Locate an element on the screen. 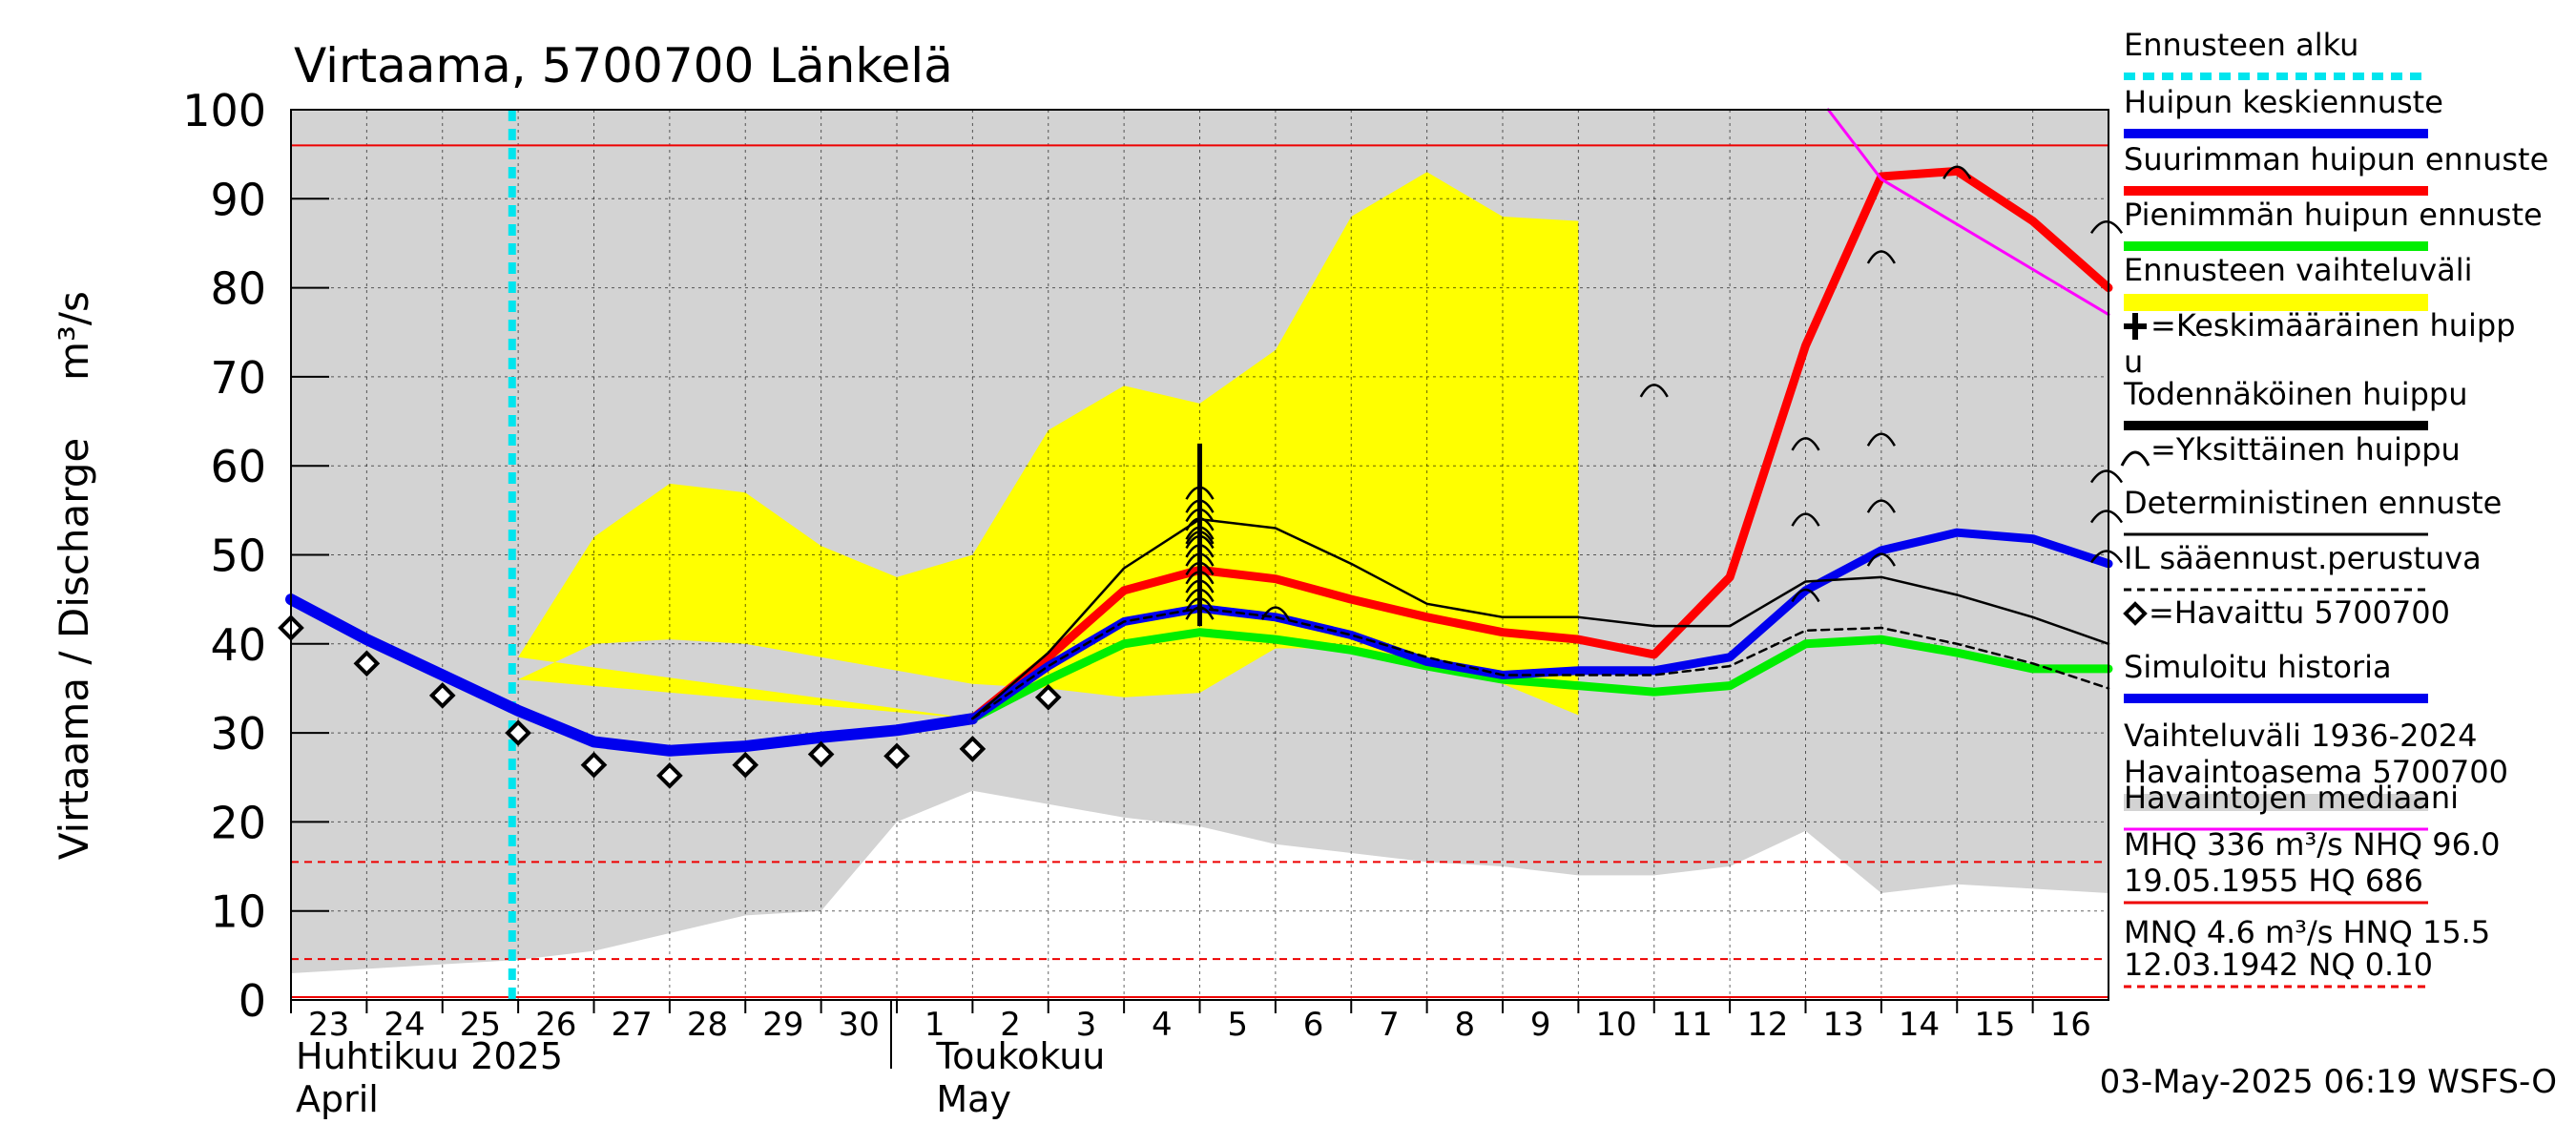 The height and width of the screenshot is (1145, 2576). y-axis-unit: m³/s is located at coordinates (74, 336).